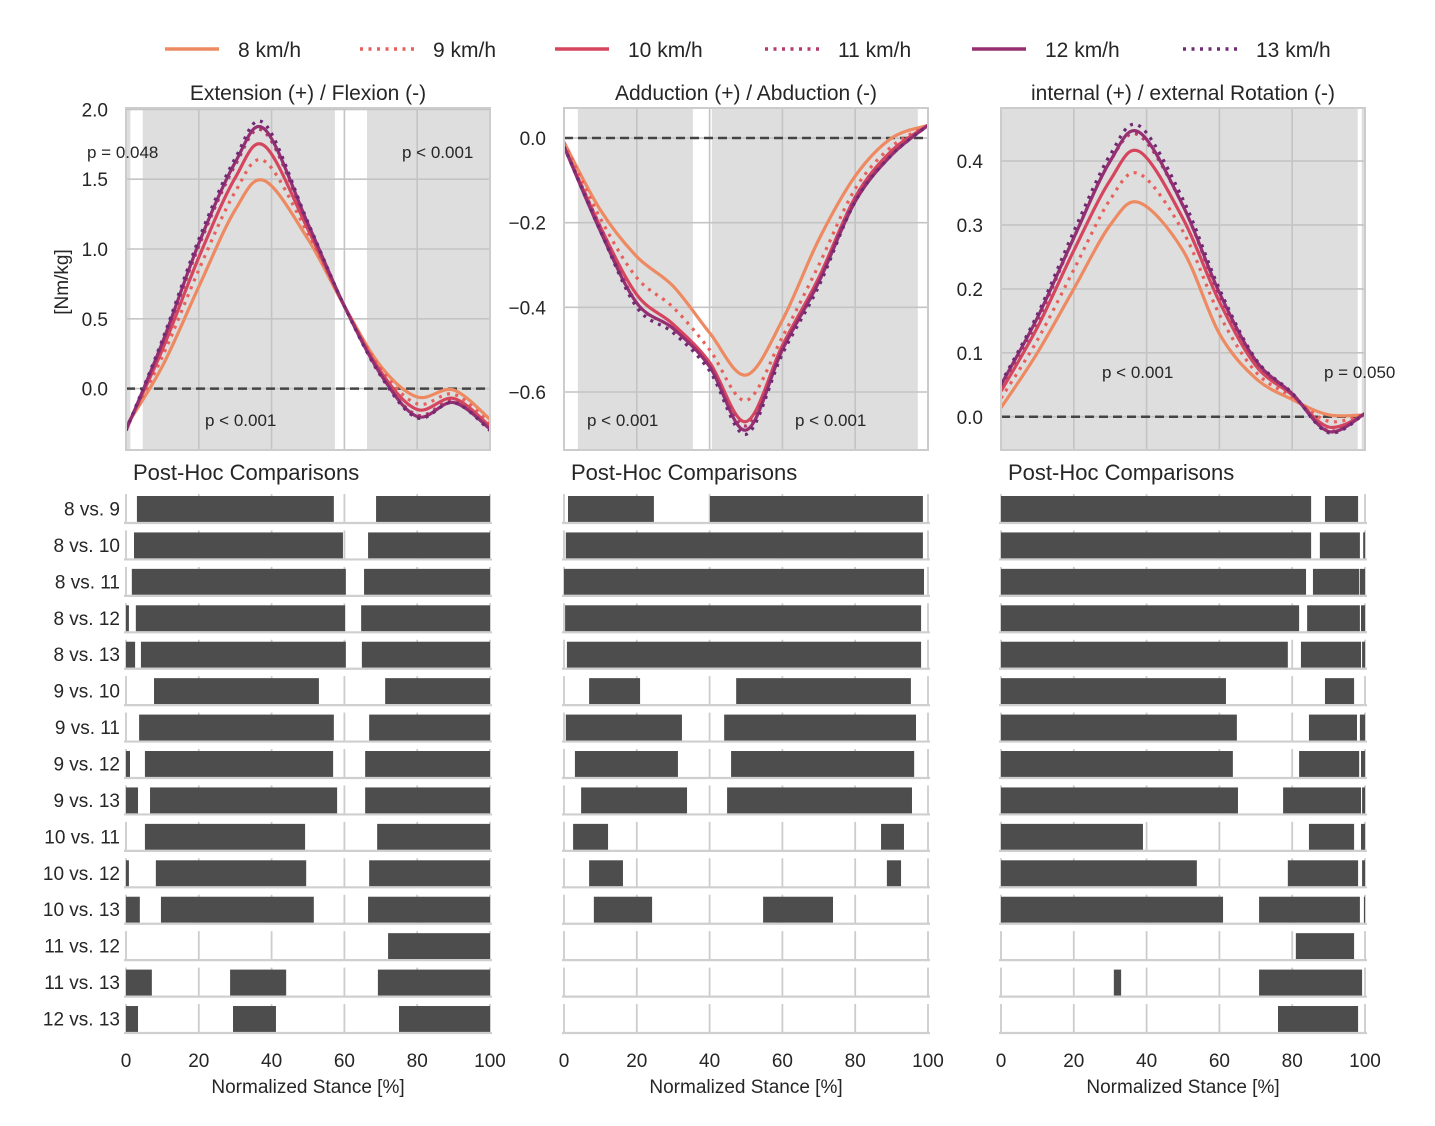  Describe the element at coordinates (81, 1020) in the screenshot. I see `comparison-label: 12 vs. 13` at that location.